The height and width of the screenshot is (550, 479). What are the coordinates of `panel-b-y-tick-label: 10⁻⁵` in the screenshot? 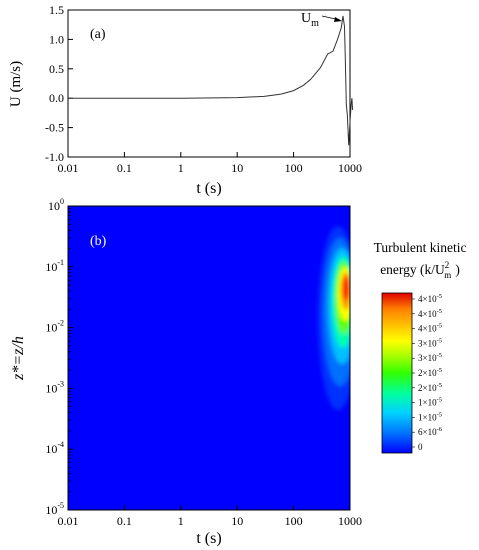 It's located at (54, 509).